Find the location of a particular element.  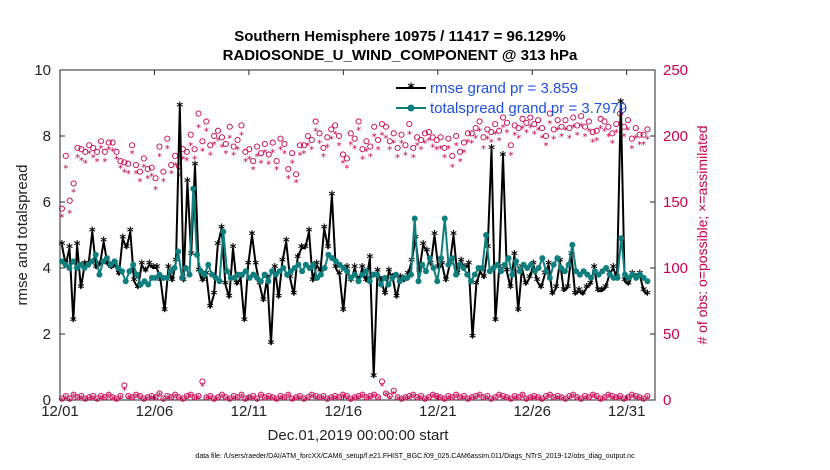

y-right-tick-label: 250 is located at coordinates (675, 70).